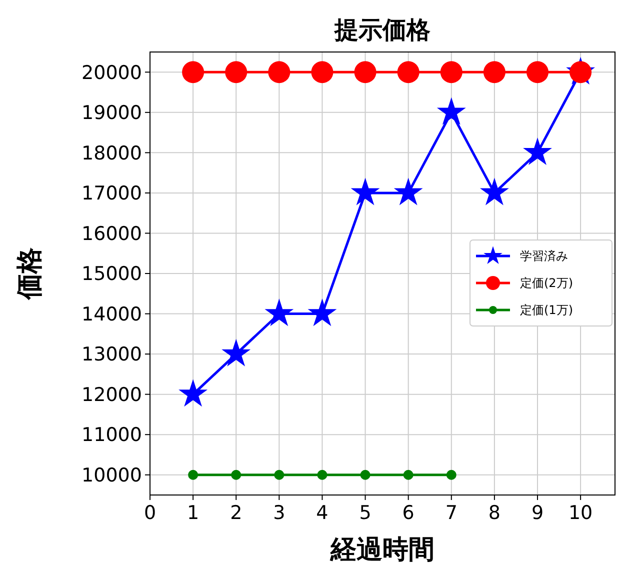  What do you see at coordinates (30, 274) in the screenshot?
I see `y-axis-title: 価格` at bounding box center [30, 274].